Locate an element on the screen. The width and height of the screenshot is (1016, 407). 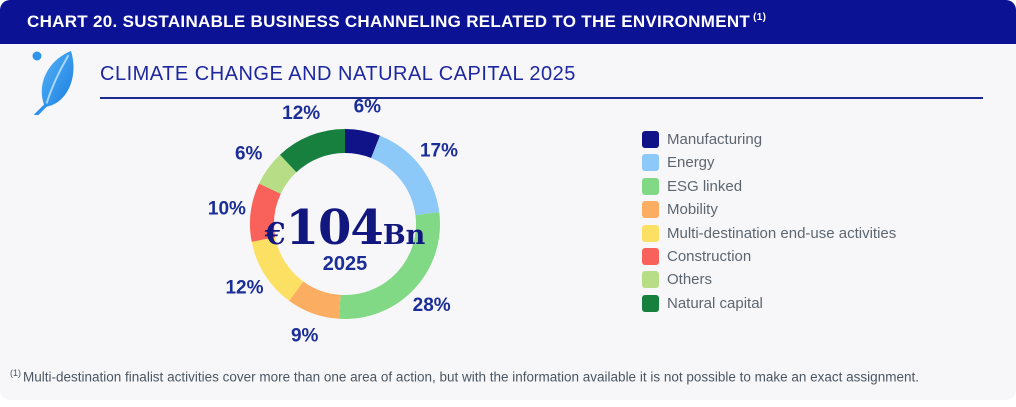
legend-swatch-esg-linked is located at coordinates (650, 186).